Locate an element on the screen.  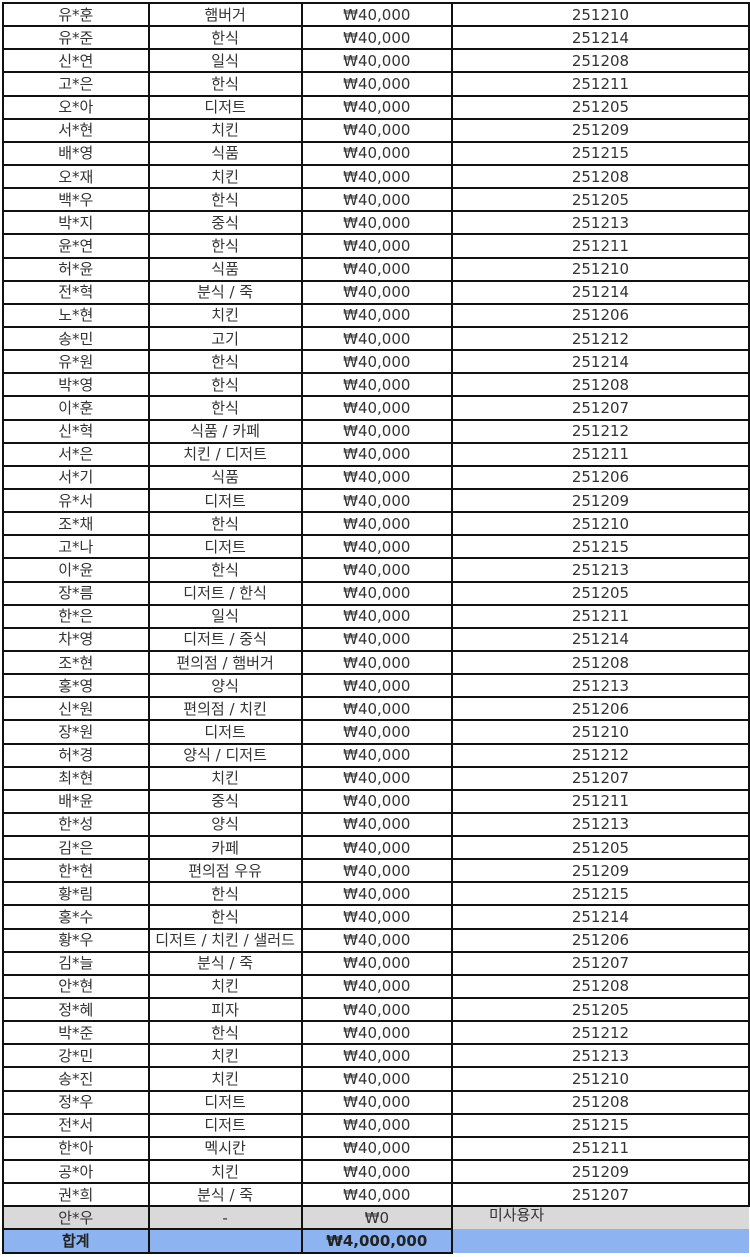
category-cell: 편의점 우유 is located at coordinates (225, 871).